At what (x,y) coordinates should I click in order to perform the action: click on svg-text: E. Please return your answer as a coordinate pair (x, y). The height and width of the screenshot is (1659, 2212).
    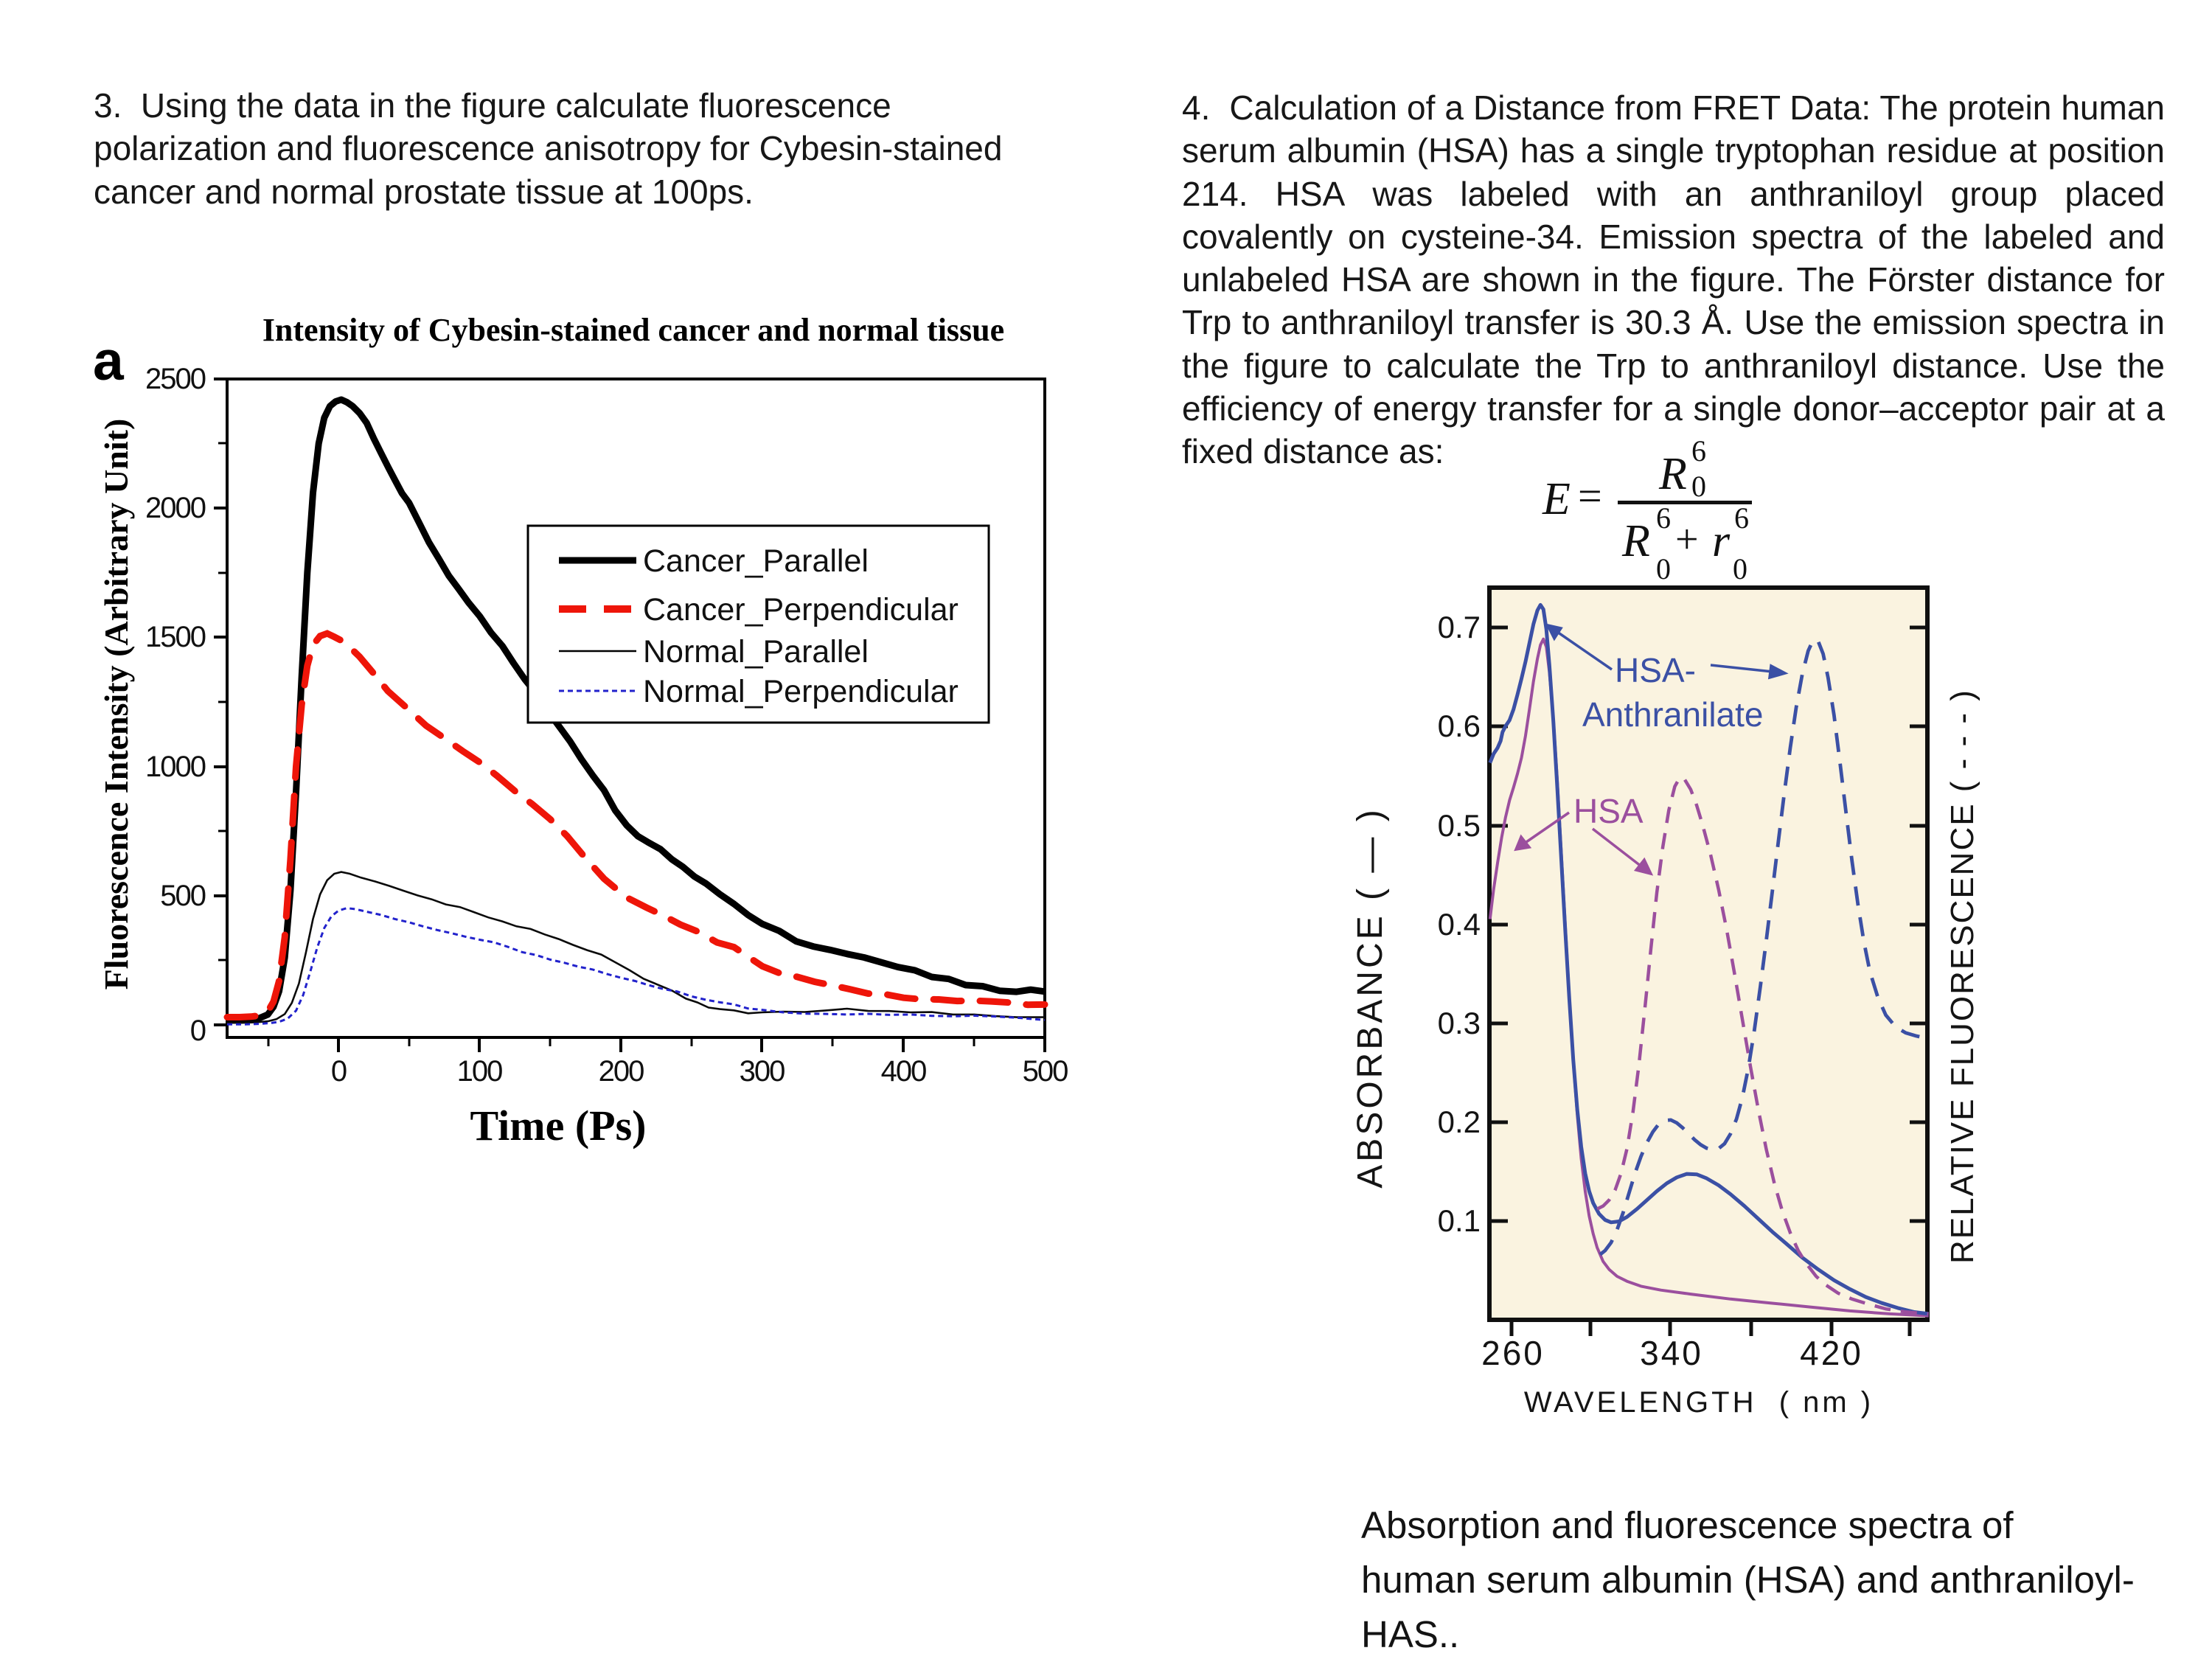
    Looking at the image, I should click on (1556, 499).